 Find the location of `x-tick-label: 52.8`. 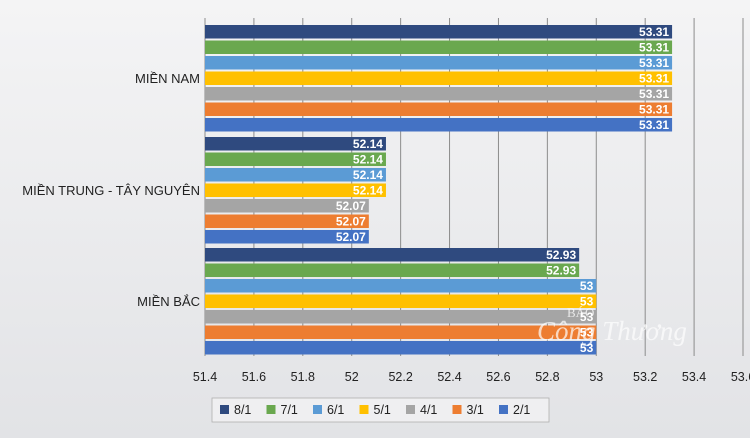

x-tick-label: 52.8 is located at coordinates (547, 377).